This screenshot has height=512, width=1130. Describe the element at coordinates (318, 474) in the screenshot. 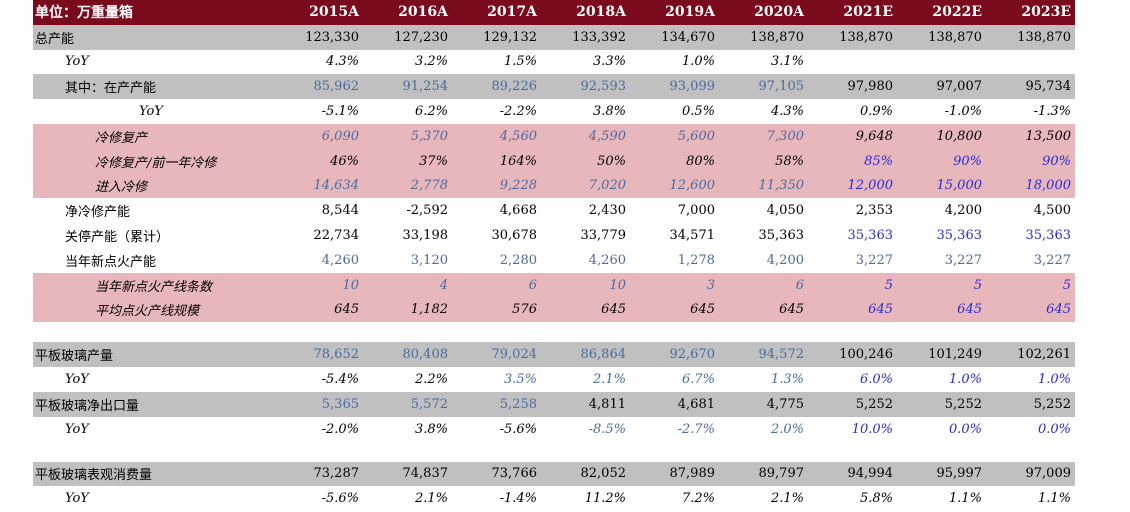

I see `value-cell: 73,287` at that location.